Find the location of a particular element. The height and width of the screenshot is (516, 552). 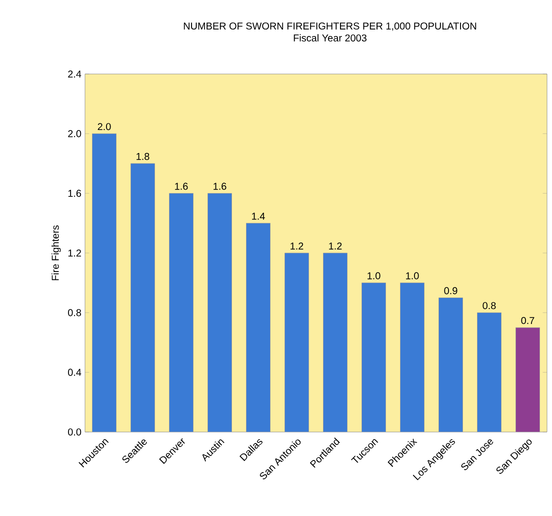

data-label: 1.4 is located at coordinates (258, 216).